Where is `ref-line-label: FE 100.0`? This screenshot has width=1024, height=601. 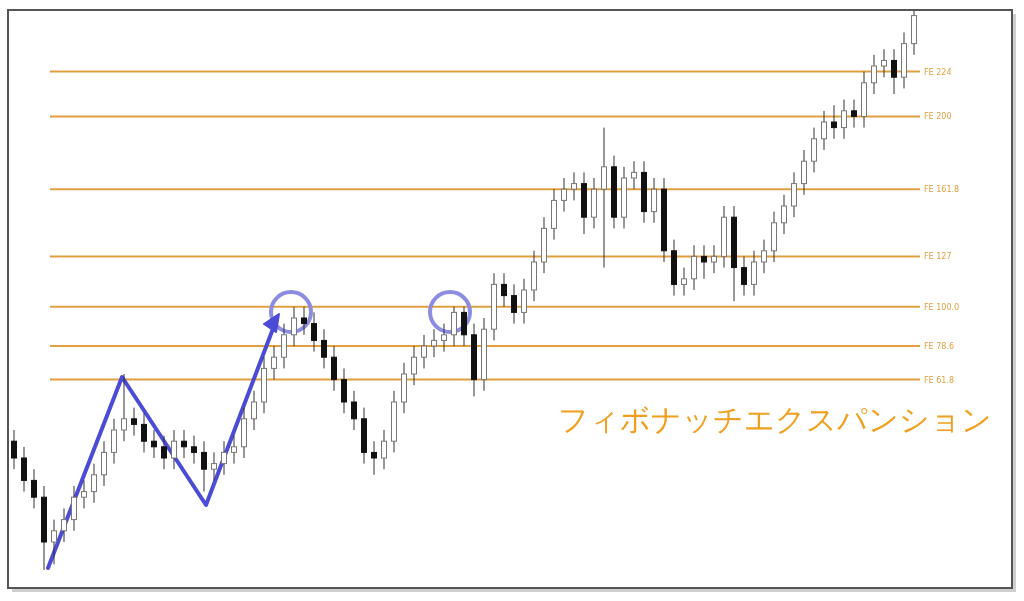 ref-line-label: FE 100.0 is located at coordinates (942, 307).